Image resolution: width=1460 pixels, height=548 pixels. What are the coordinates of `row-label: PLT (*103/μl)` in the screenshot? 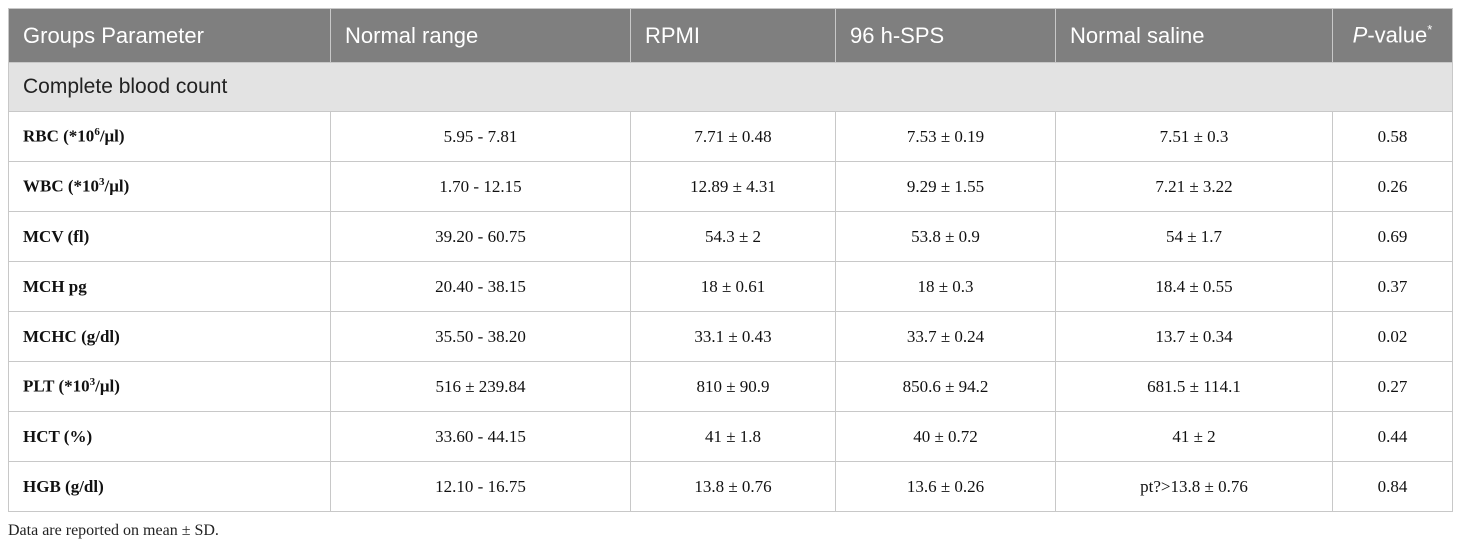 It's located at (169, 386).